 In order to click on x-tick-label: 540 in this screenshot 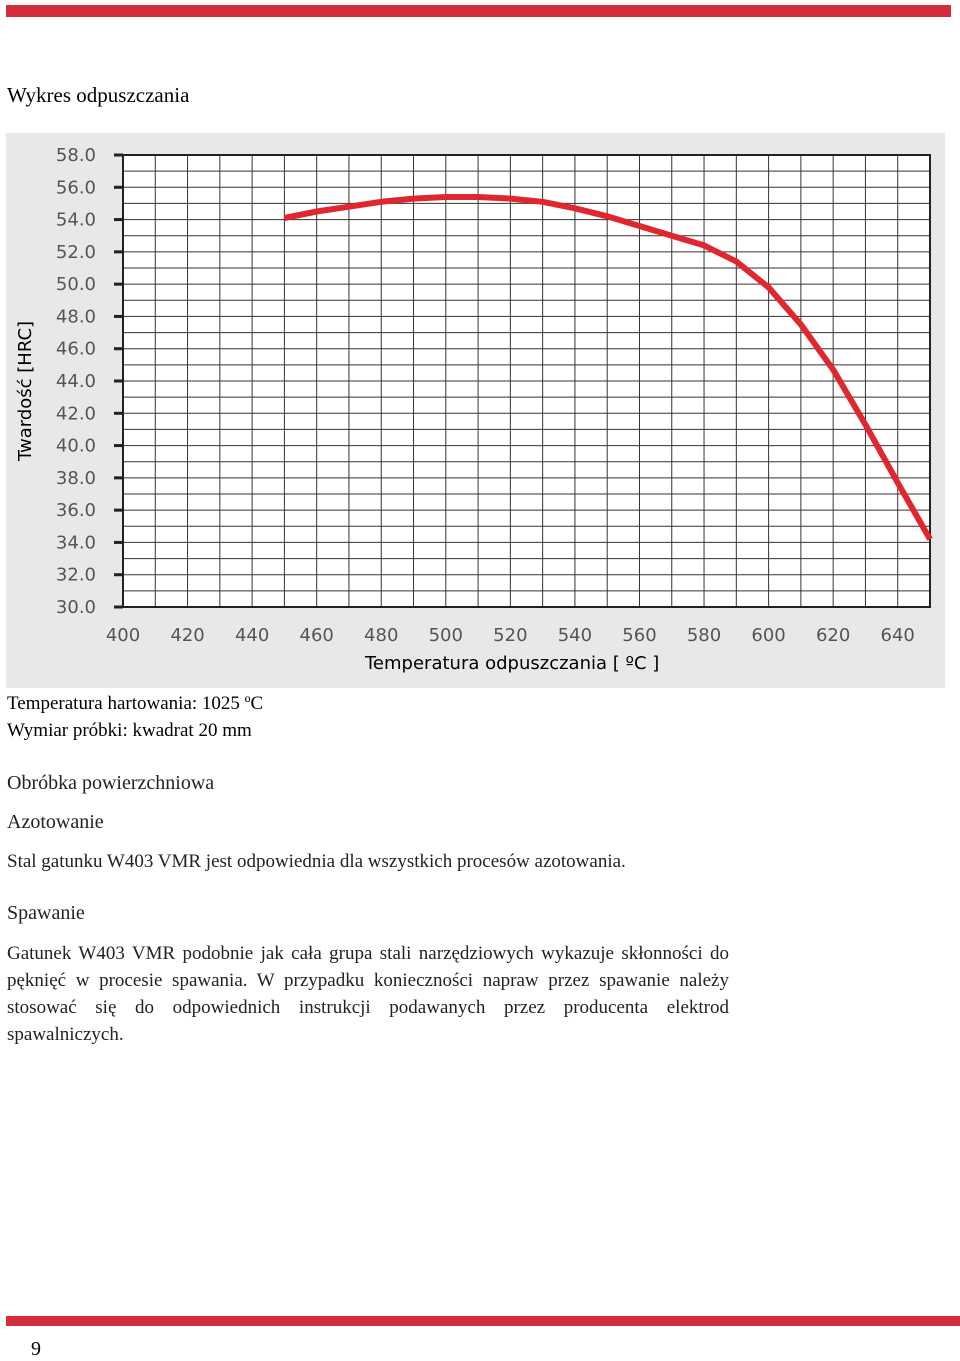, I will do `click(575, 635)`.